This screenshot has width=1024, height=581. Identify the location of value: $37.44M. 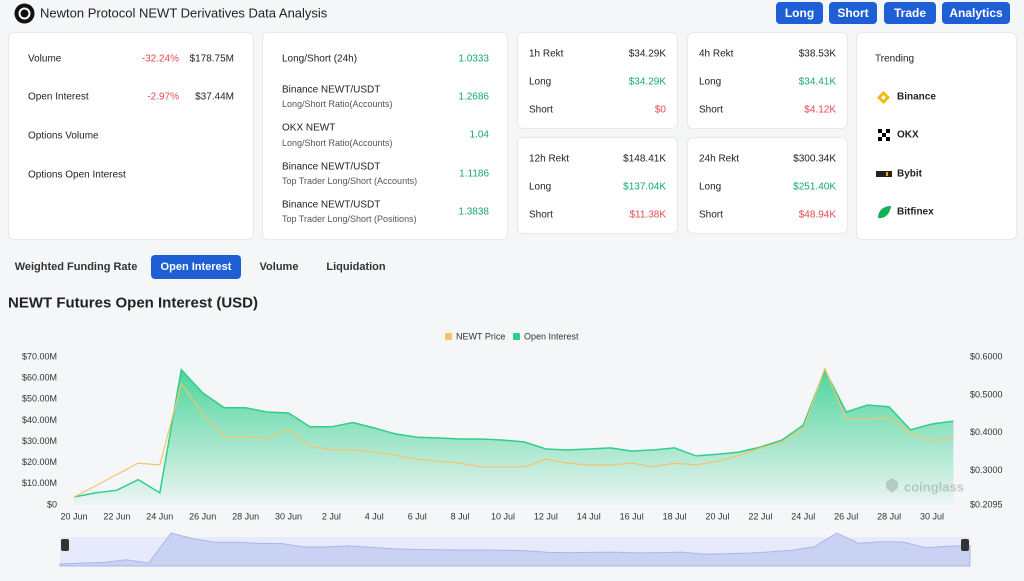
(214, 97).